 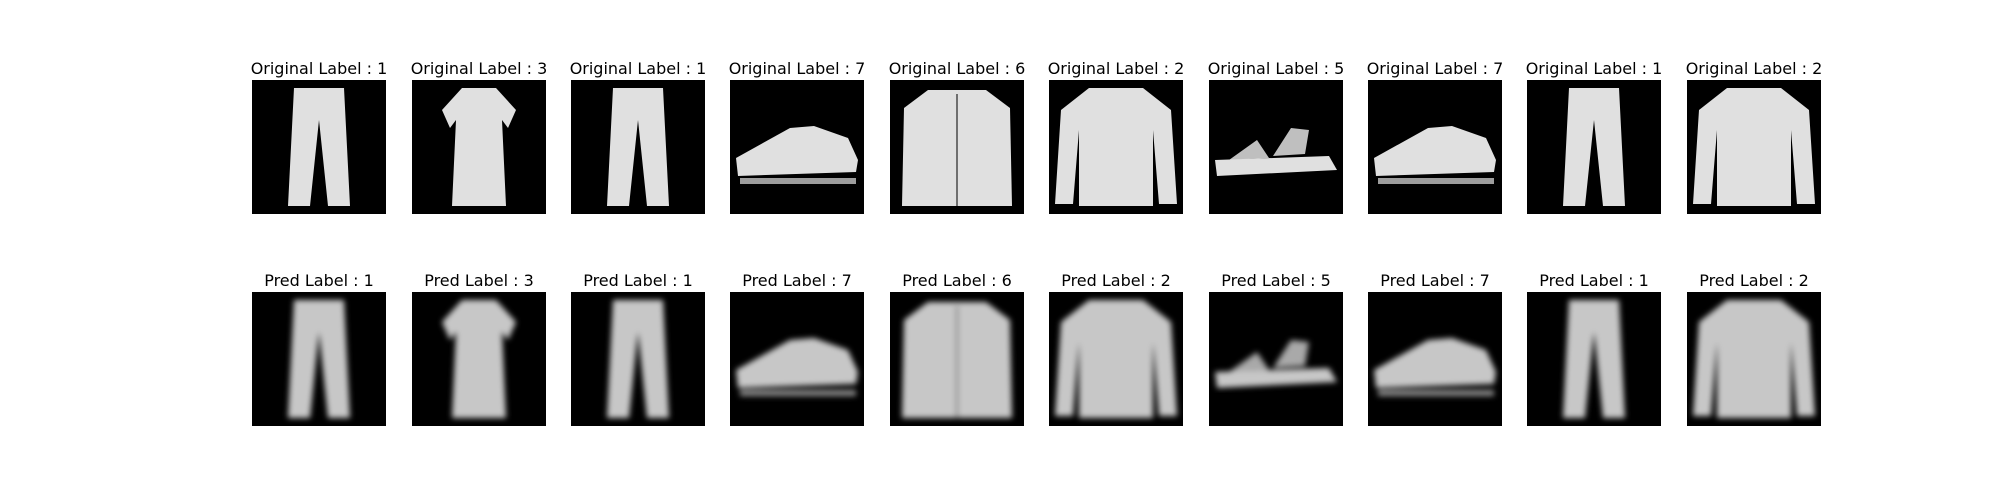 I want to click on pred-label: Pred Label : 5, so click(x=1276, y=280).